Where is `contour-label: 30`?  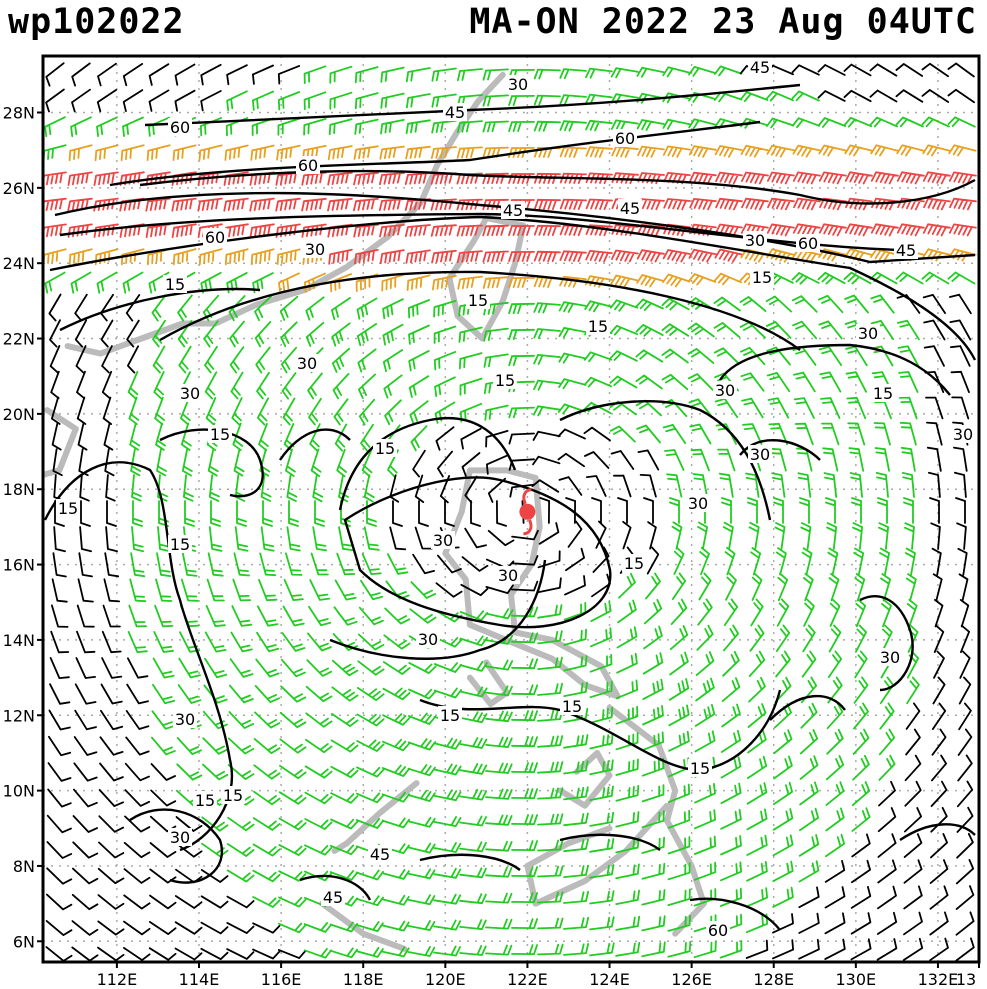 contour-label: 30 is located at coordinates (443, 540).